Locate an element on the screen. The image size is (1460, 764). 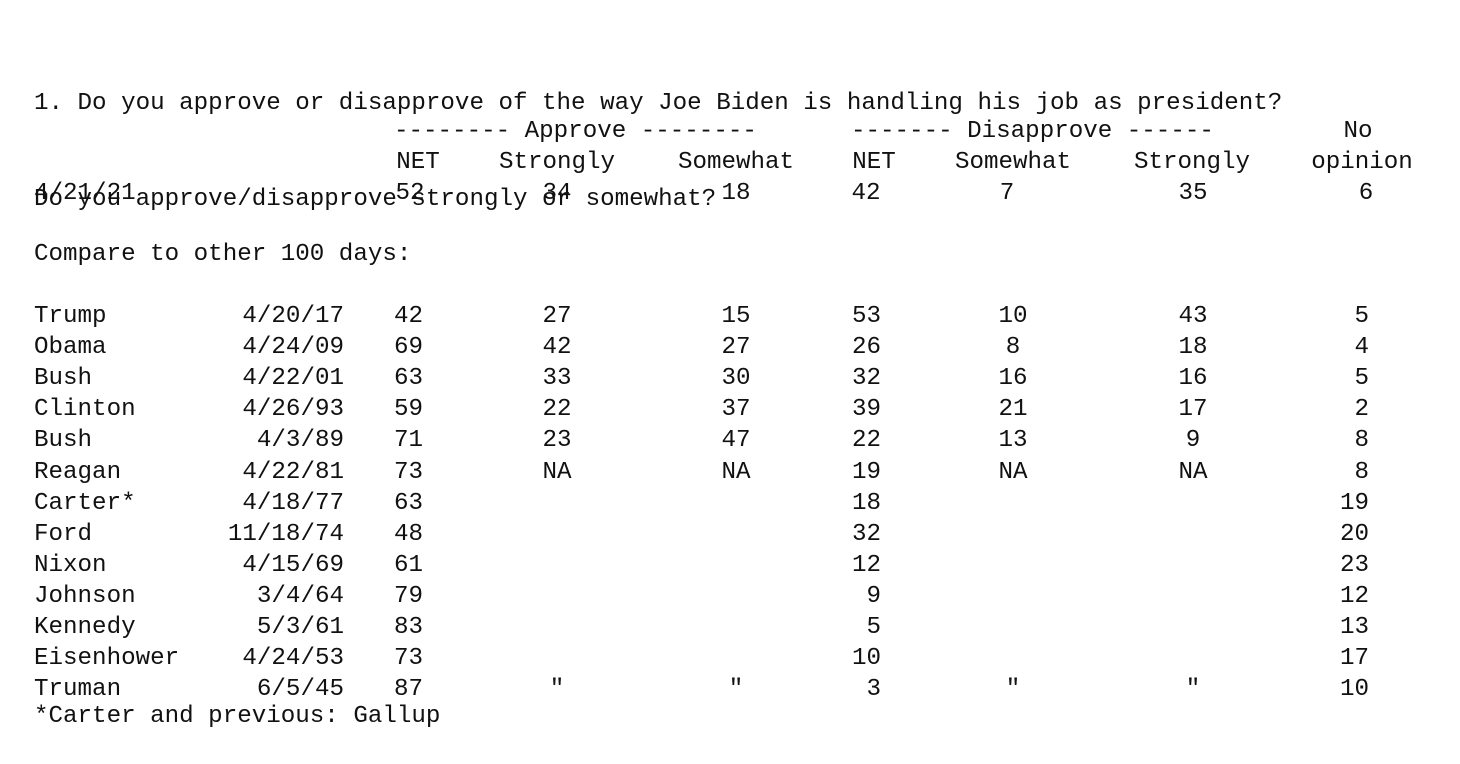
cell-disapprove-strongly: 43 is located at coordinates (1193, 316).